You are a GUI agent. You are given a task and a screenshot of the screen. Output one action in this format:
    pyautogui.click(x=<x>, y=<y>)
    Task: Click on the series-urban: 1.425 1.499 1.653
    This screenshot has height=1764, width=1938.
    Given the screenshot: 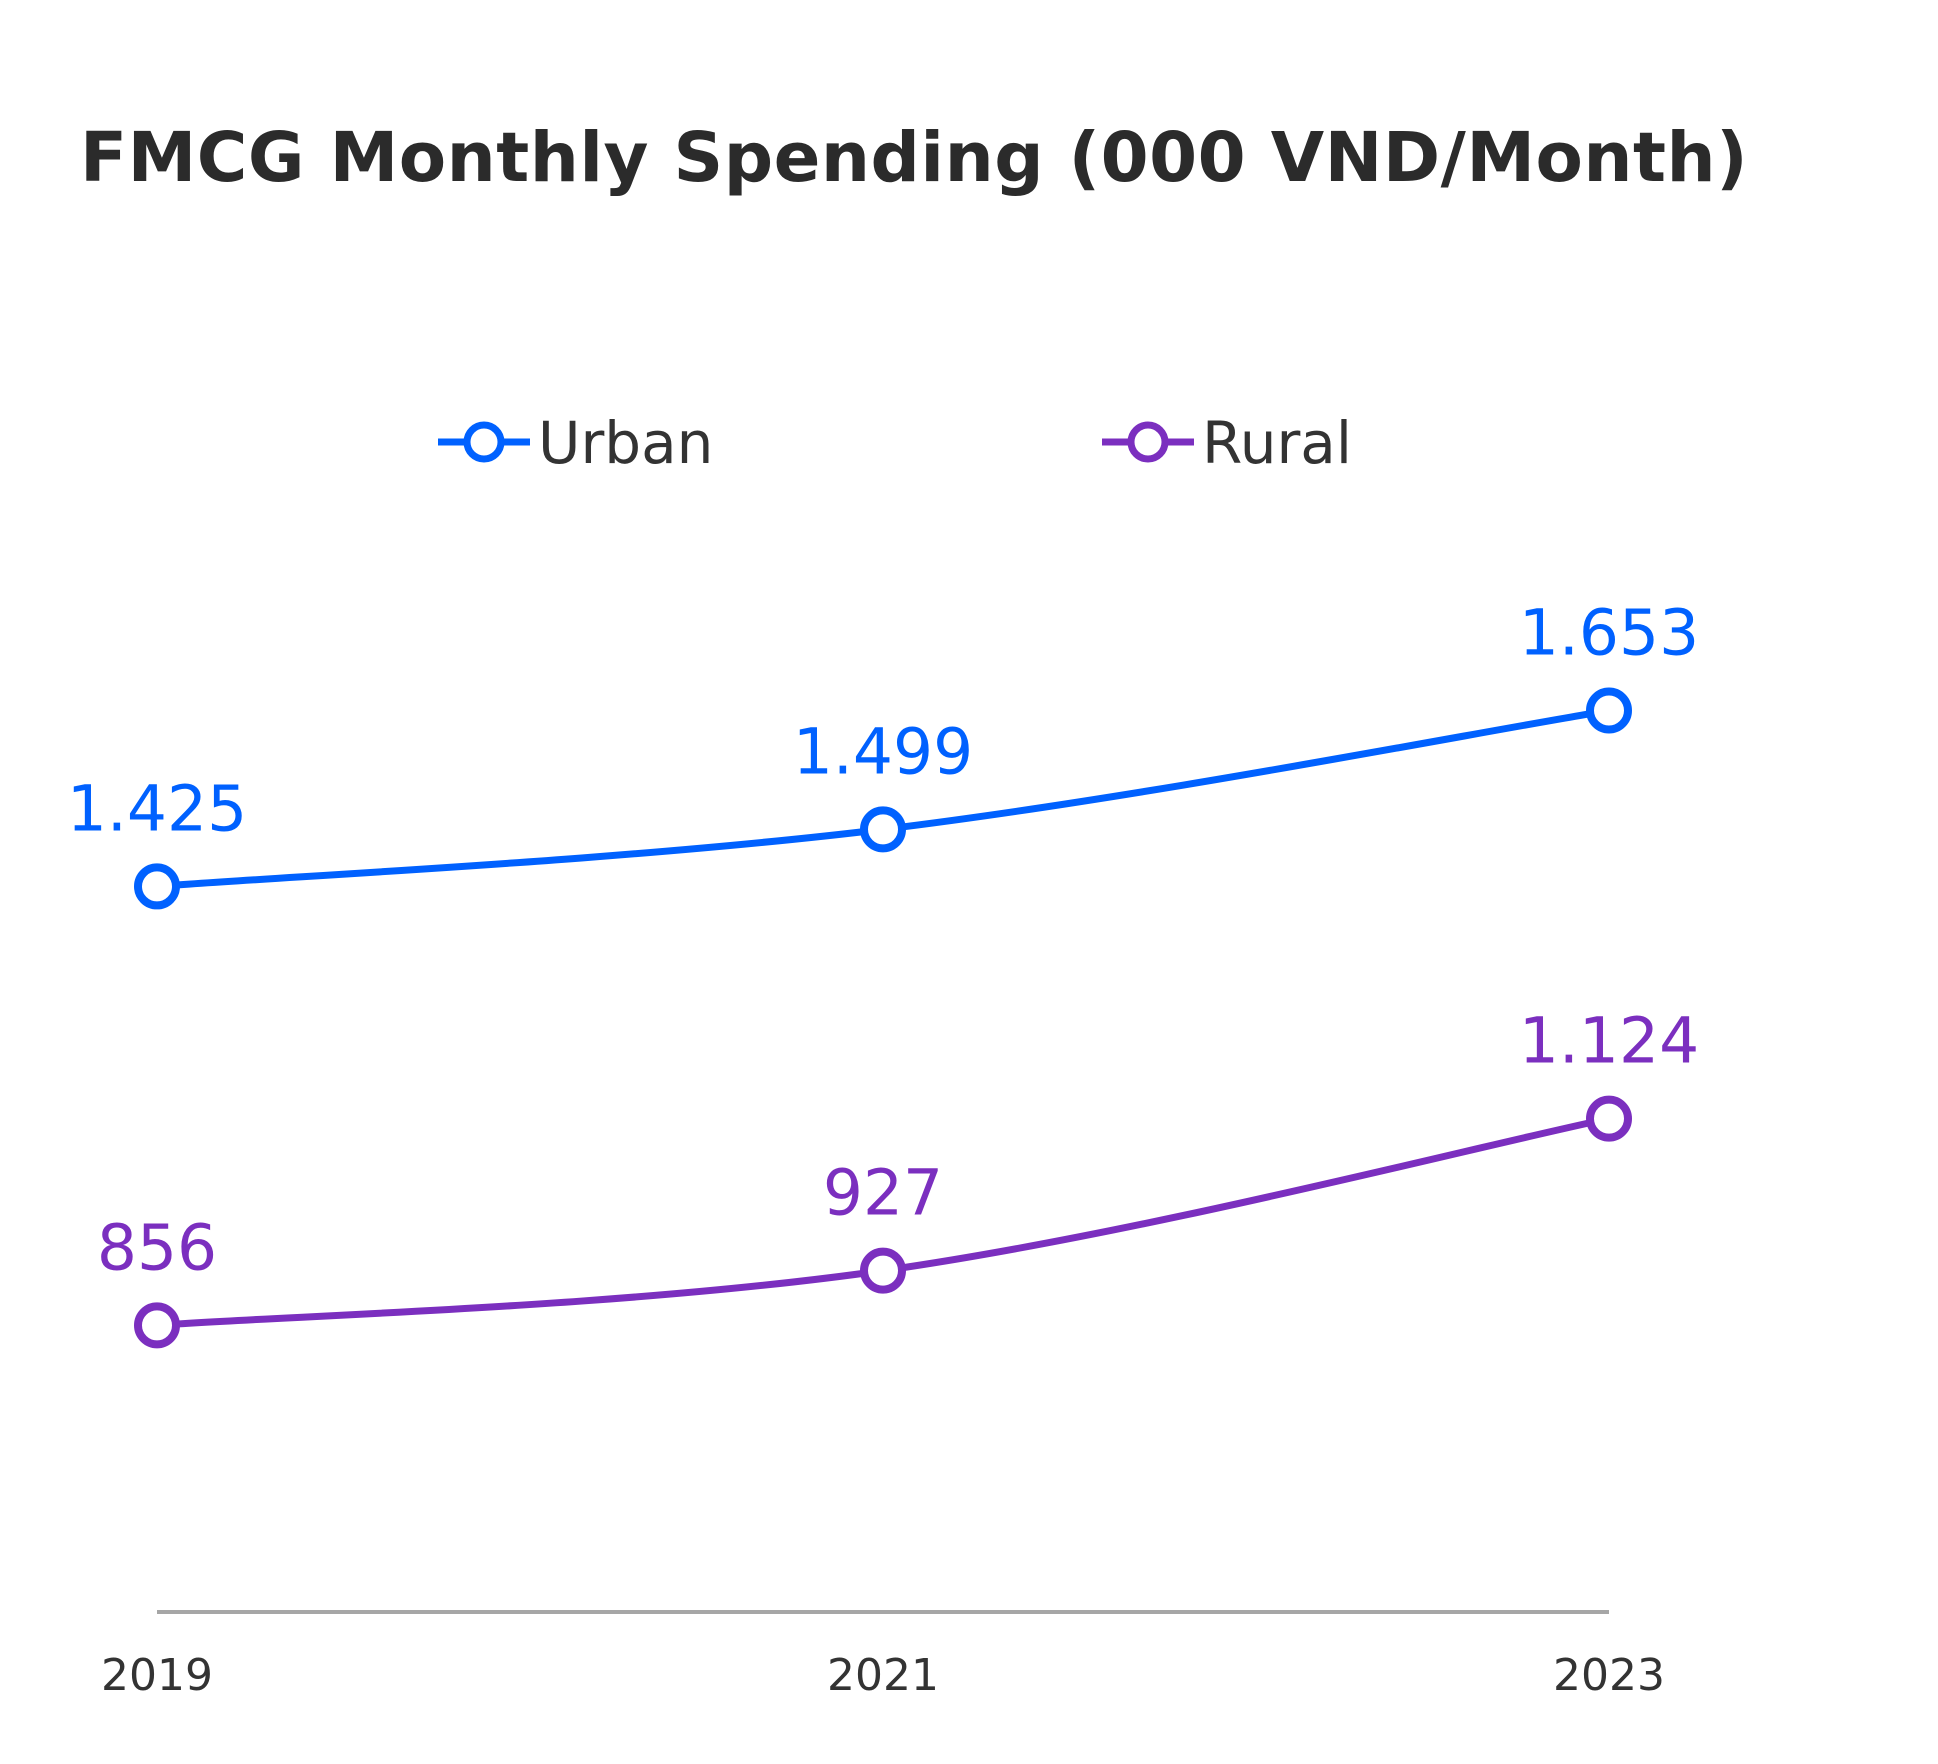 What is the action you would take?
    pyautogui.click(x=883, y=753)
    